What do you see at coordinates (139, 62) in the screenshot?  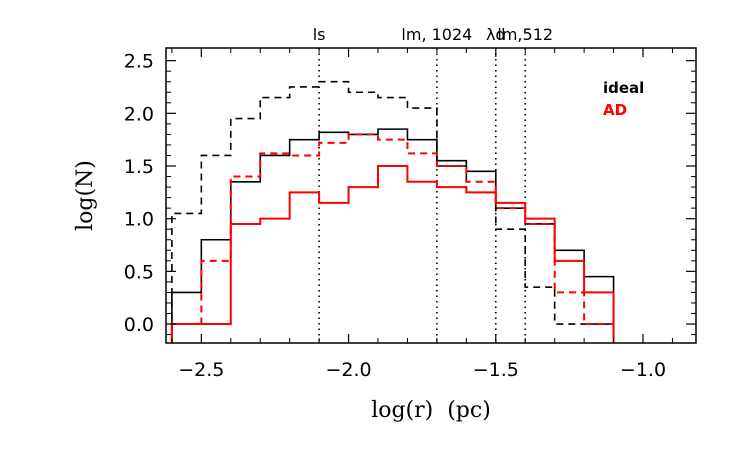 I see `y-tick-label: 2.5` at bounding box center [139, 62].